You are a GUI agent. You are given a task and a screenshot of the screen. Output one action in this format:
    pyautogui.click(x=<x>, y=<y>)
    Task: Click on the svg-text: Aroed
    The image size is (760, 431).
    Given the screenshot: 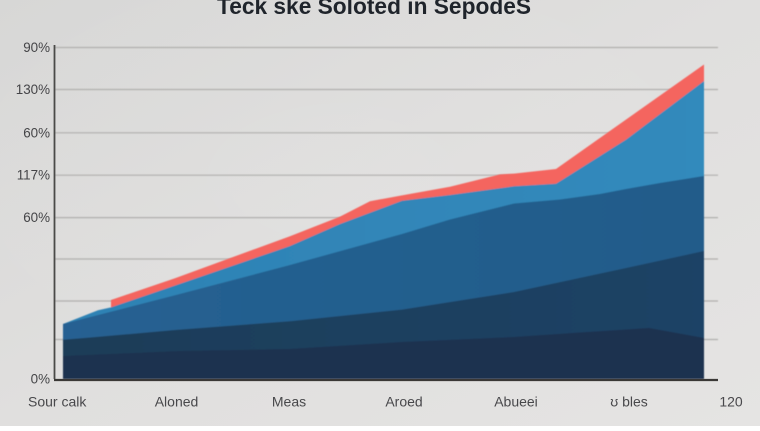 What is the action you would take?
    pyautogui.click(x=403, y=401)
    